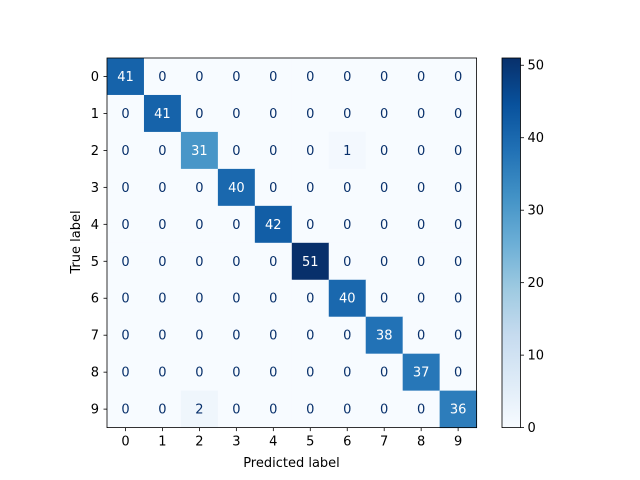 The width and height of the screenshot is (640, 480). Describe the element at coordinates (347, 442) in the screenshot. I see `x-tick-label: 6` at that location.